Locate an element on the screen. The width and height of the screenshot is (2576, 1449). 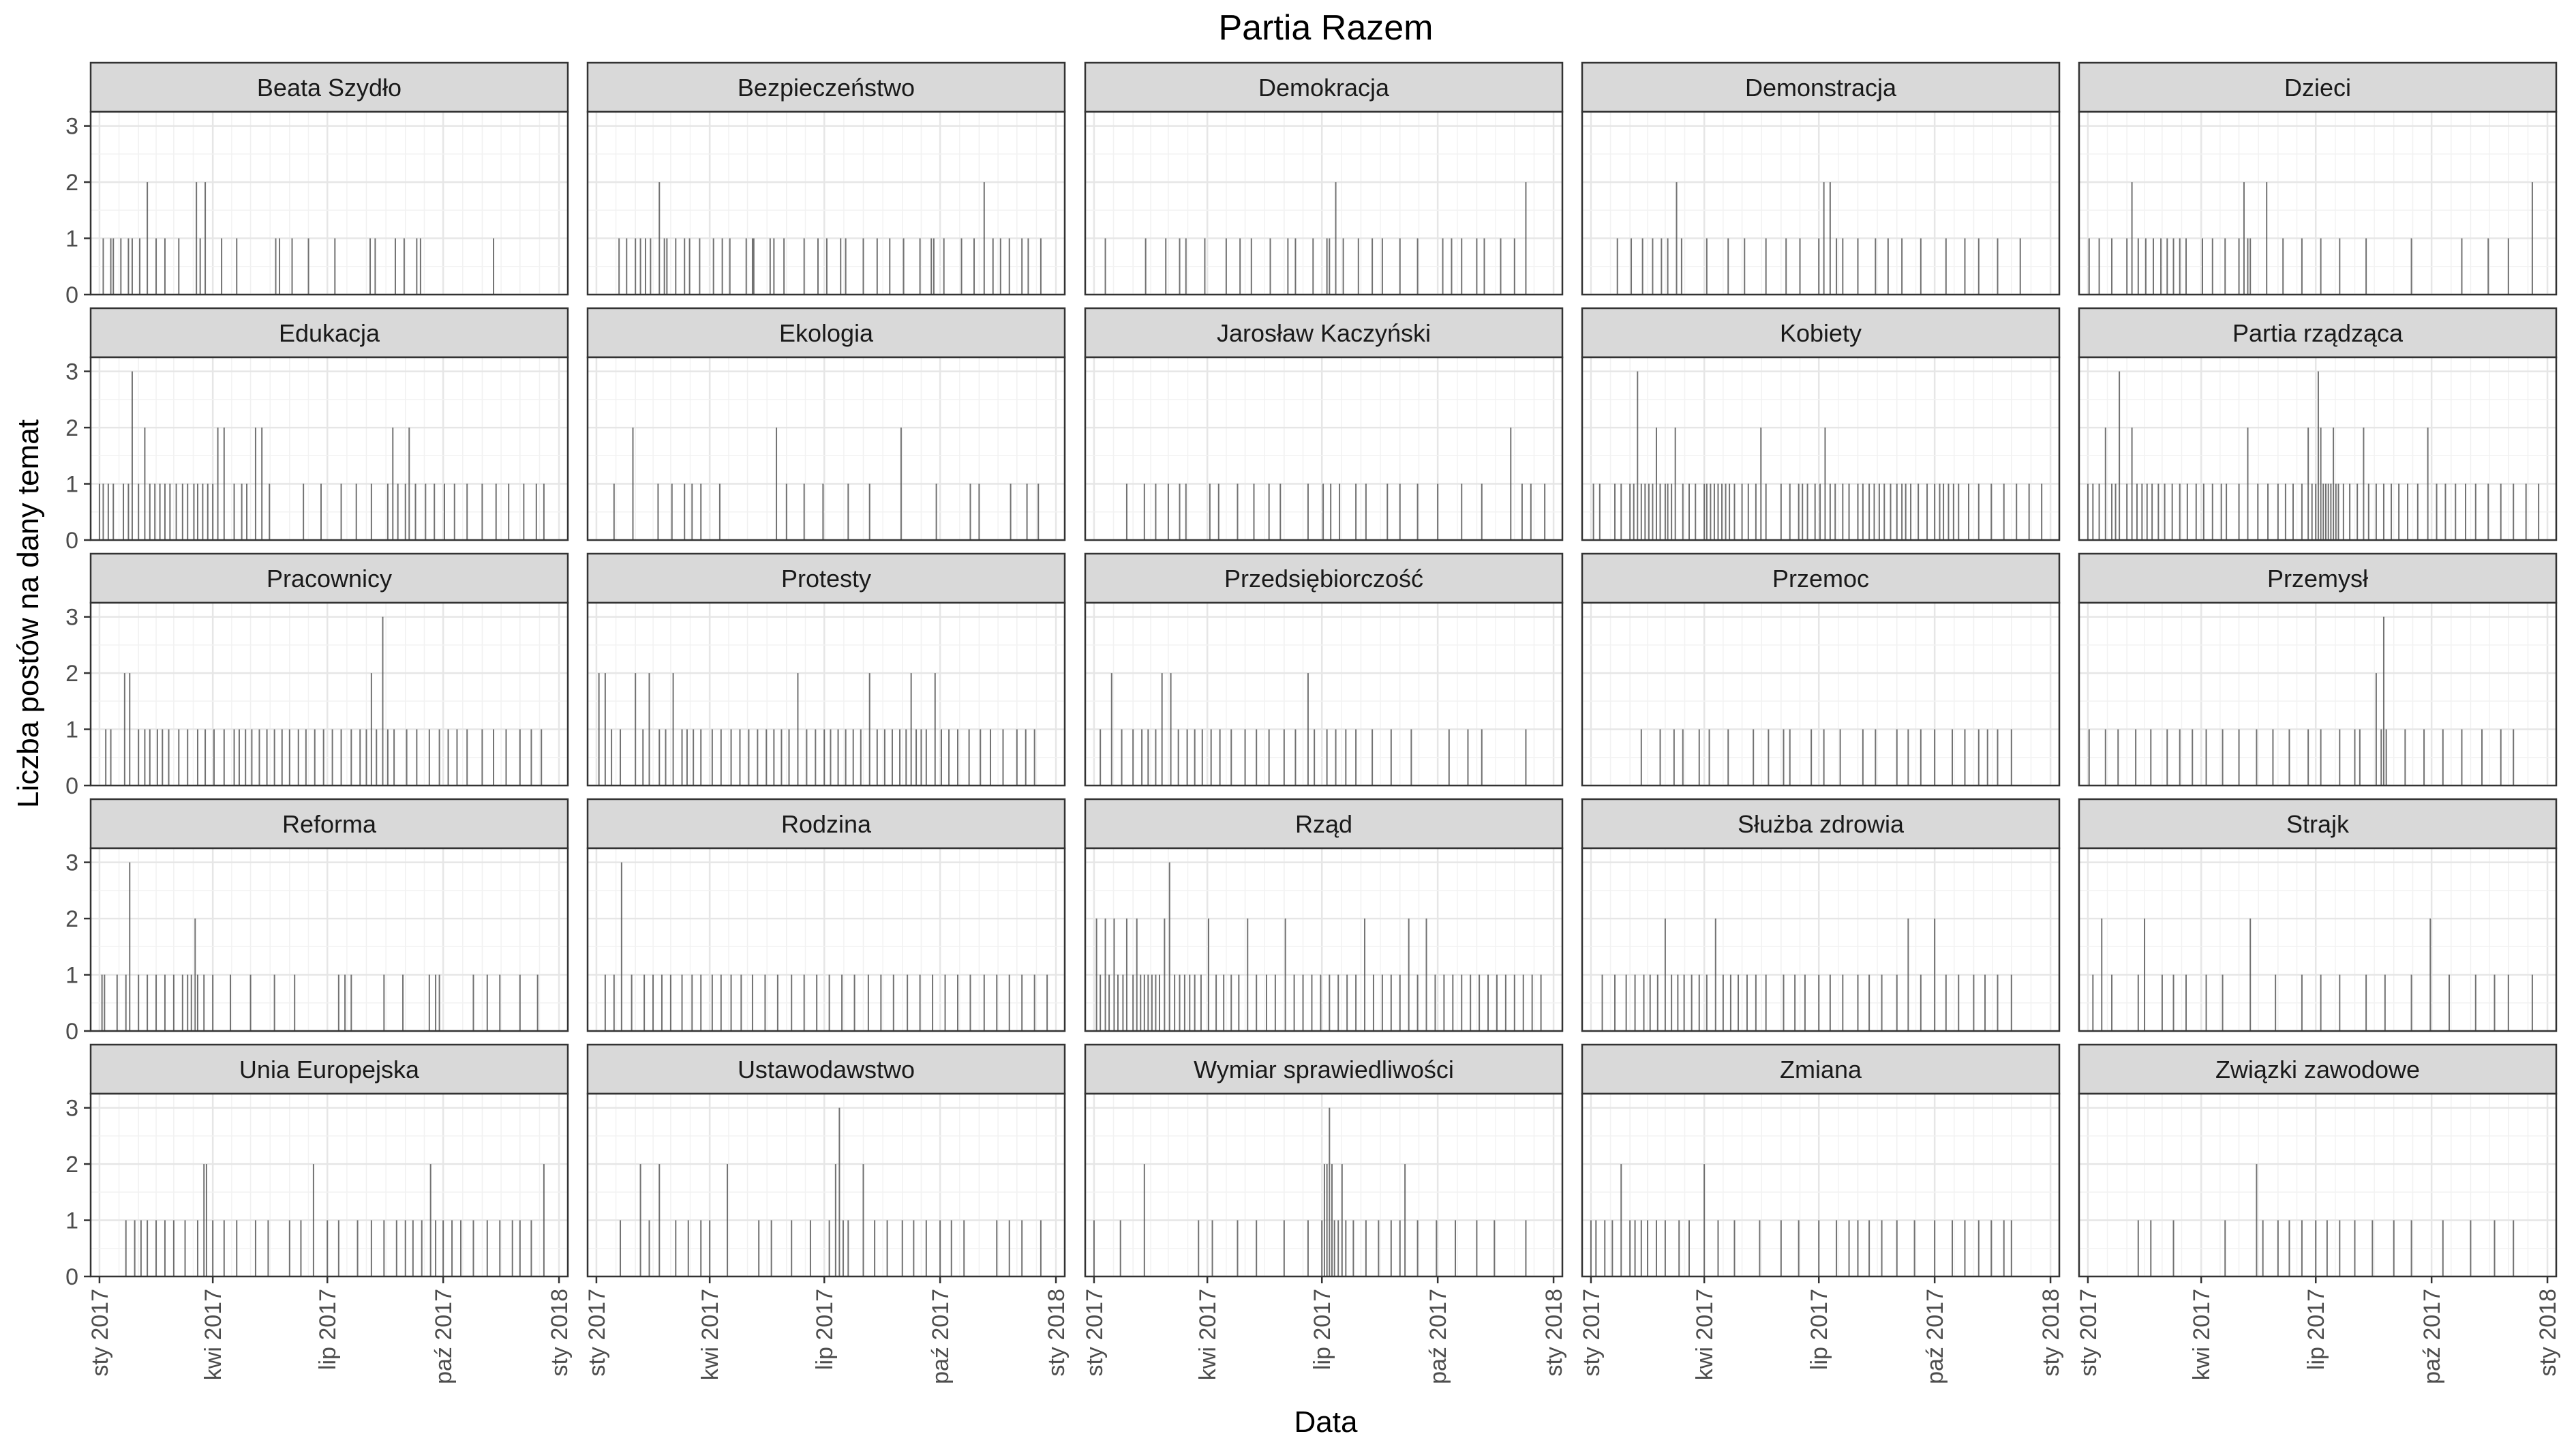
facet-panel: Rząd is located at coordinates (1324, 915).